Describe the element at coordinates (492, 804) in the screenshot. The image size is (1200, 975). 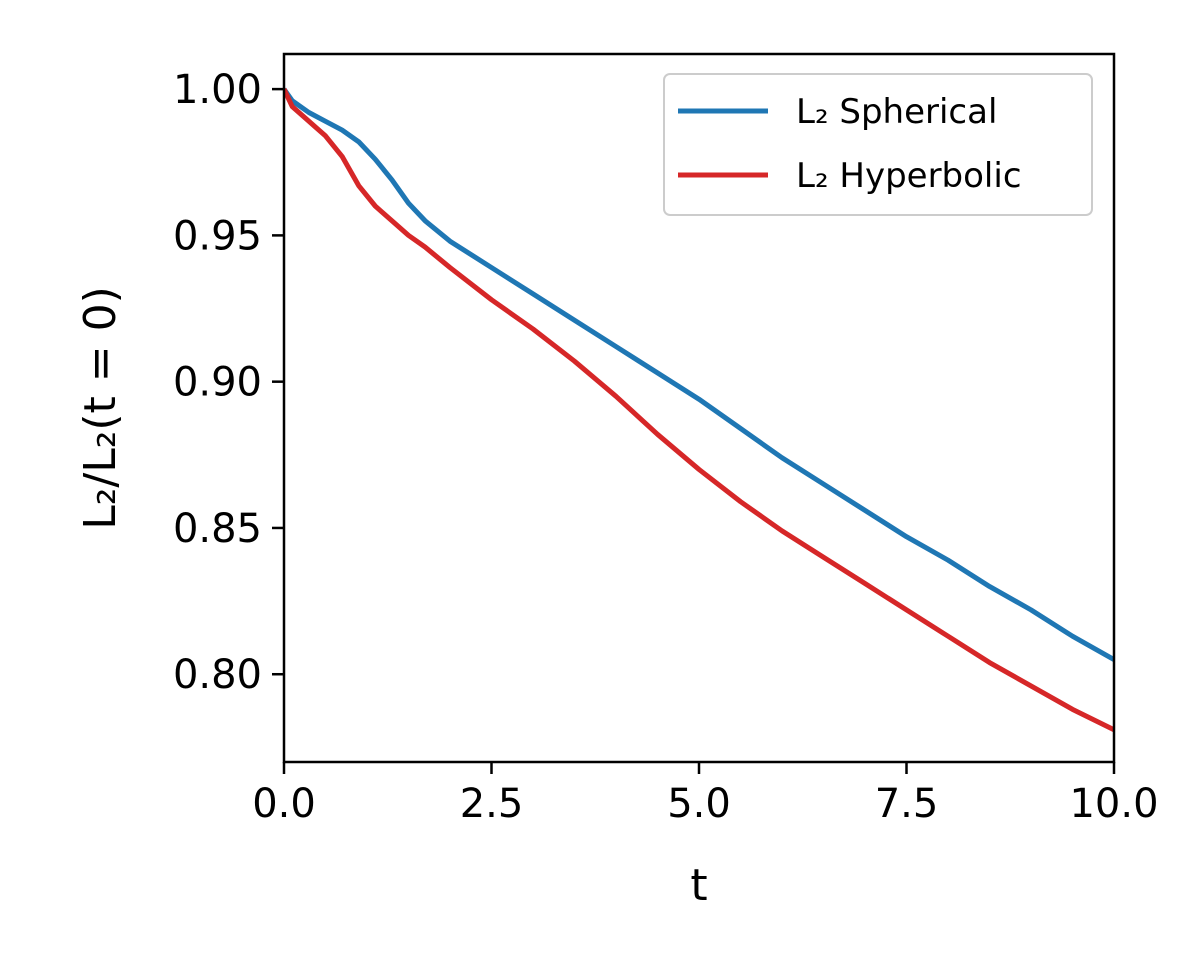
I see `x-tick-label: 2.5` at that location.